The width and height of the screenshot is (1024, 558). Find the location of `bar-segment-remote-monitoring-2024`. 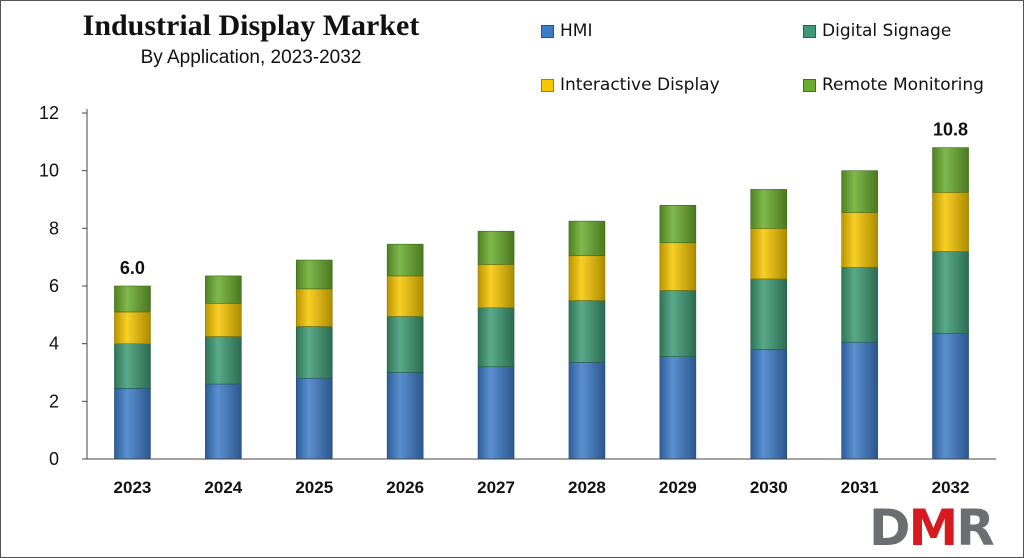

bar-segment-remote-monitoring-2024 is located at coordinates (223, 289).